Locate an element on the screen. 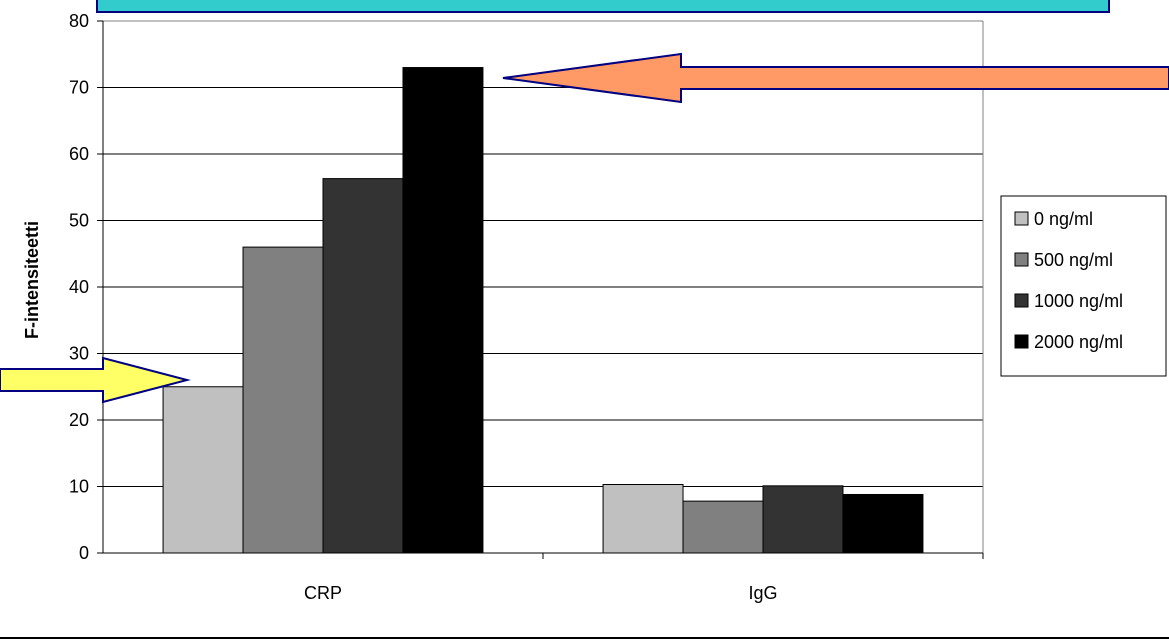 This screenshot has height=640, width=1169. title-banner is located at coordinates (603, 6).